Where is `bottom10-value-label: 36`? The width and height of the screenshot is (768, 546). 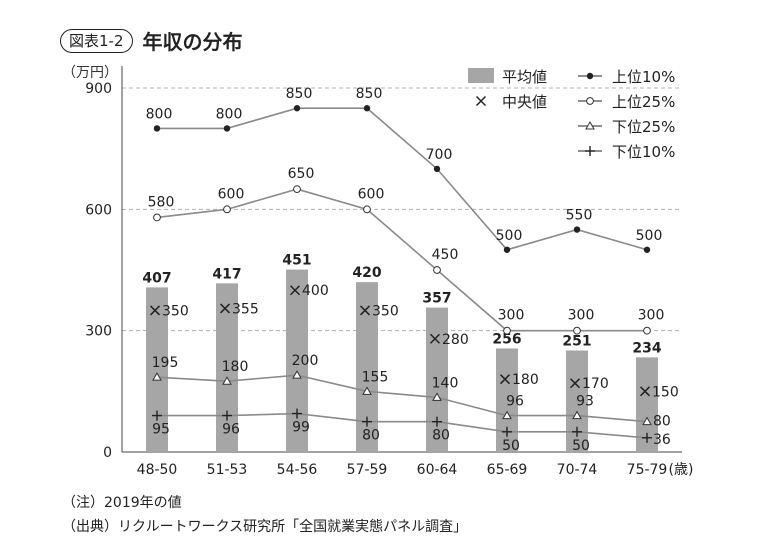
bottom10-value-label: 36 is located at coordinates (662, 440).